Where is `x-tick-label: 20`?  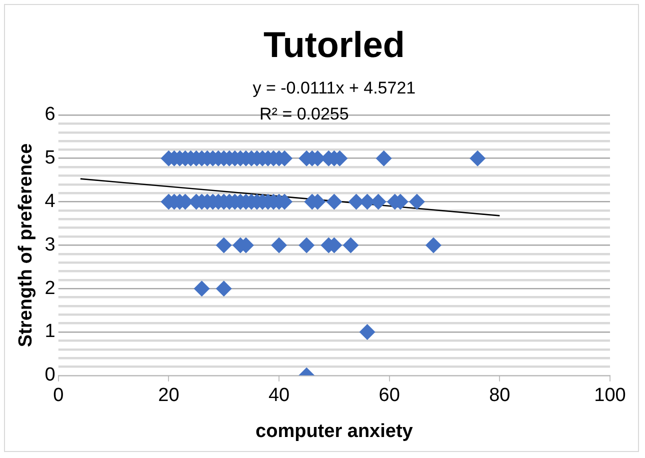 x-tick-label: 20 is located at coordinates (169, 395).